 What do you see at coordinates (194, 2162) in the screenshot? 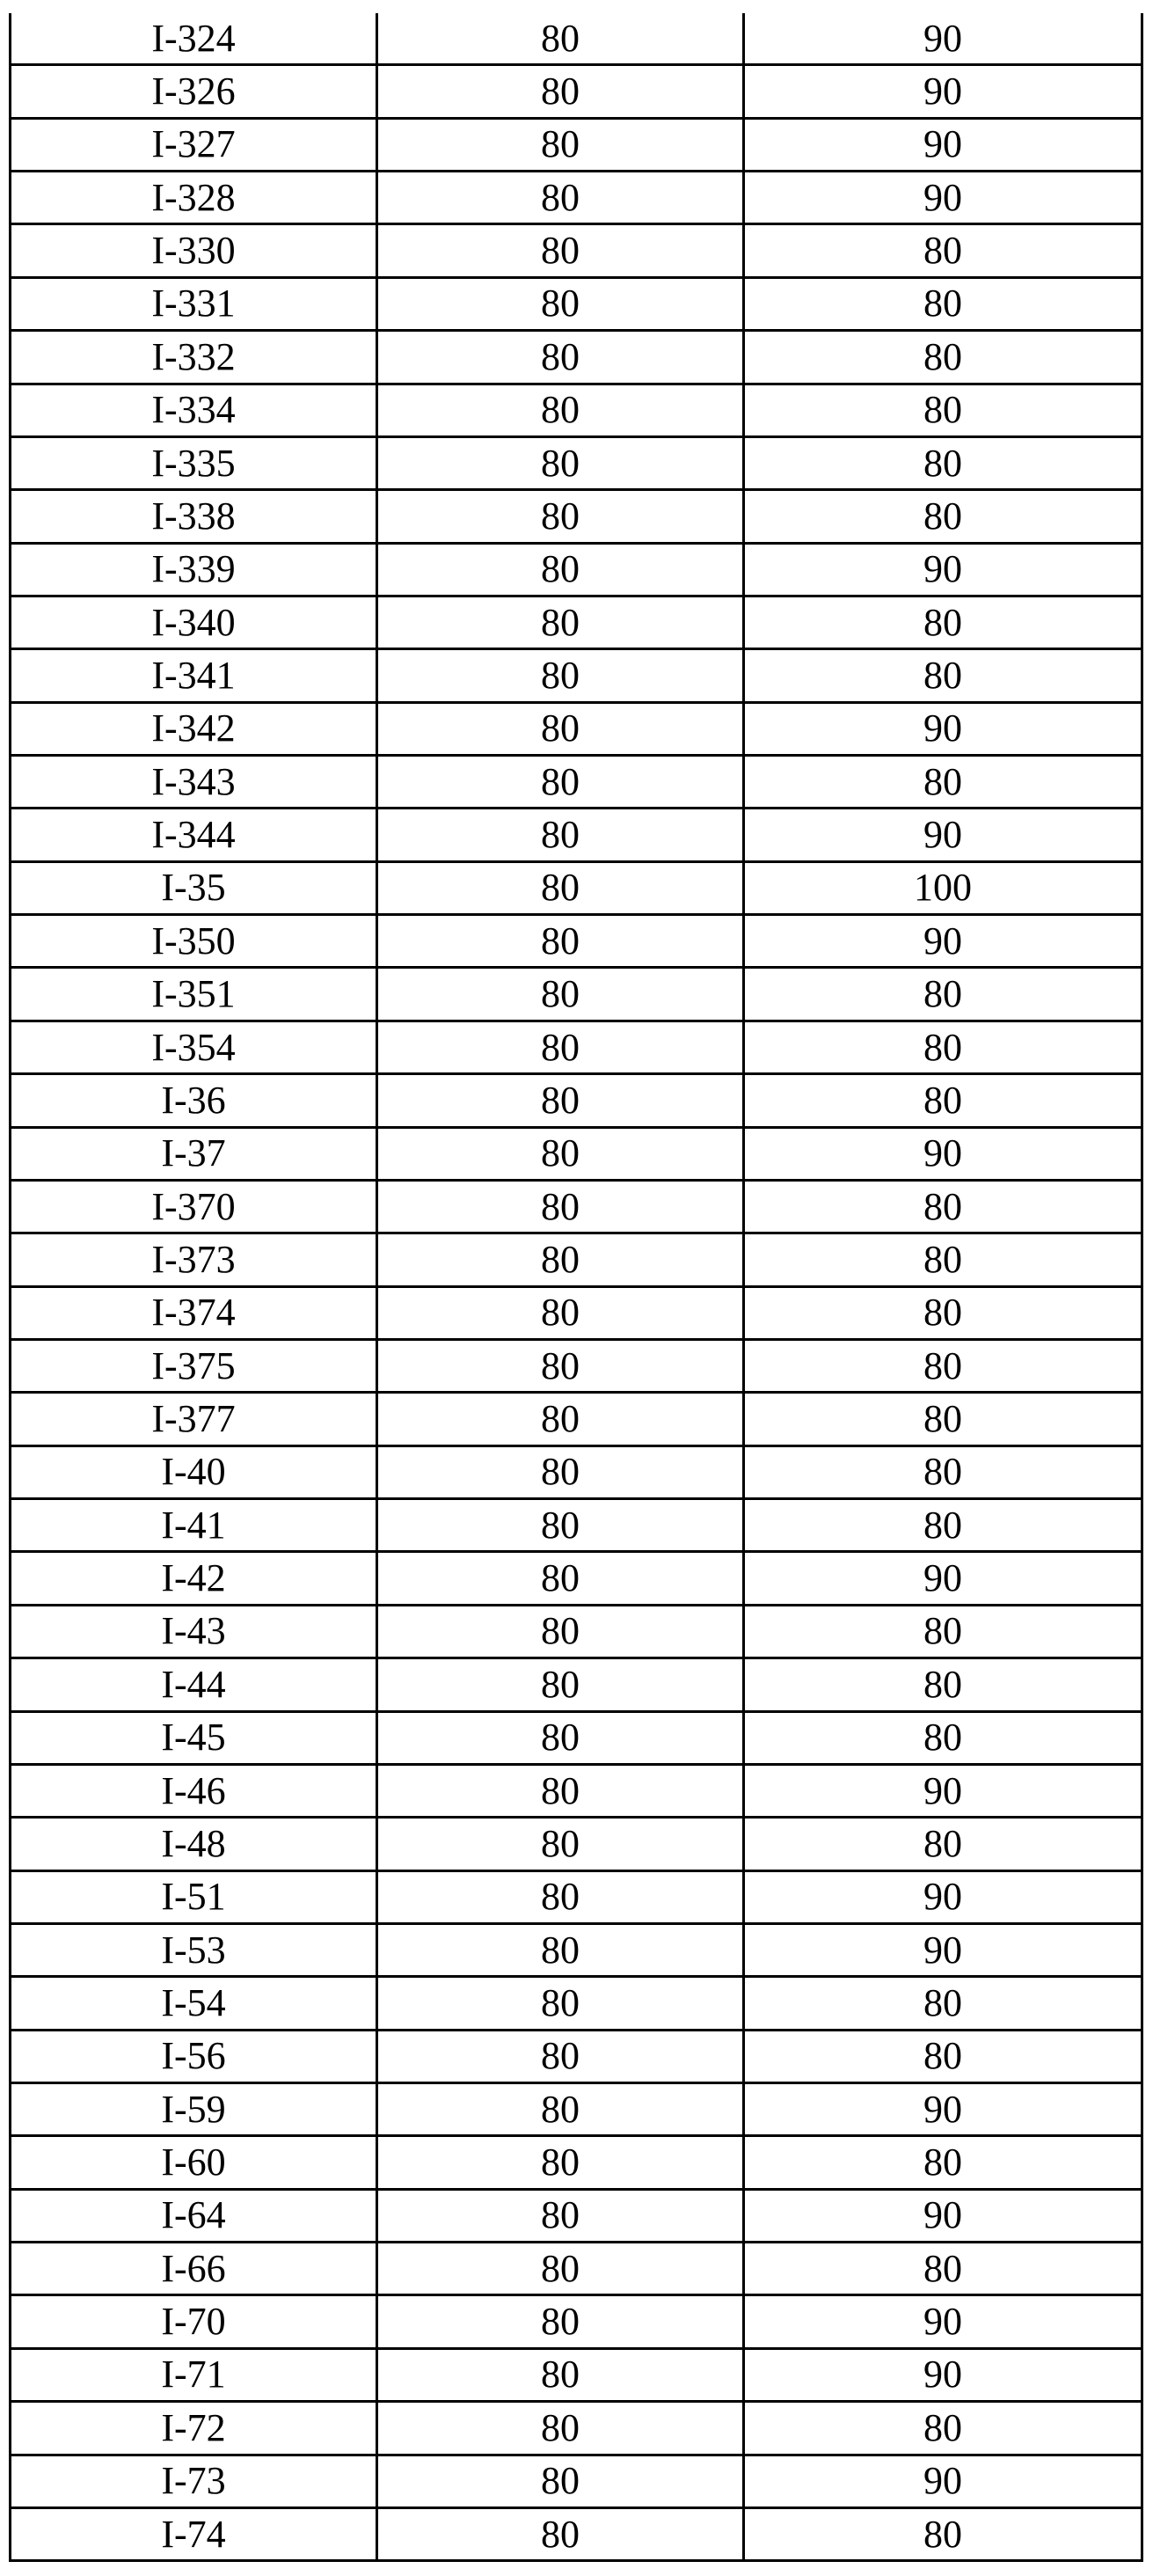
I see `table-cell-compound-id: I-60` at bounding box center [194, 2162].